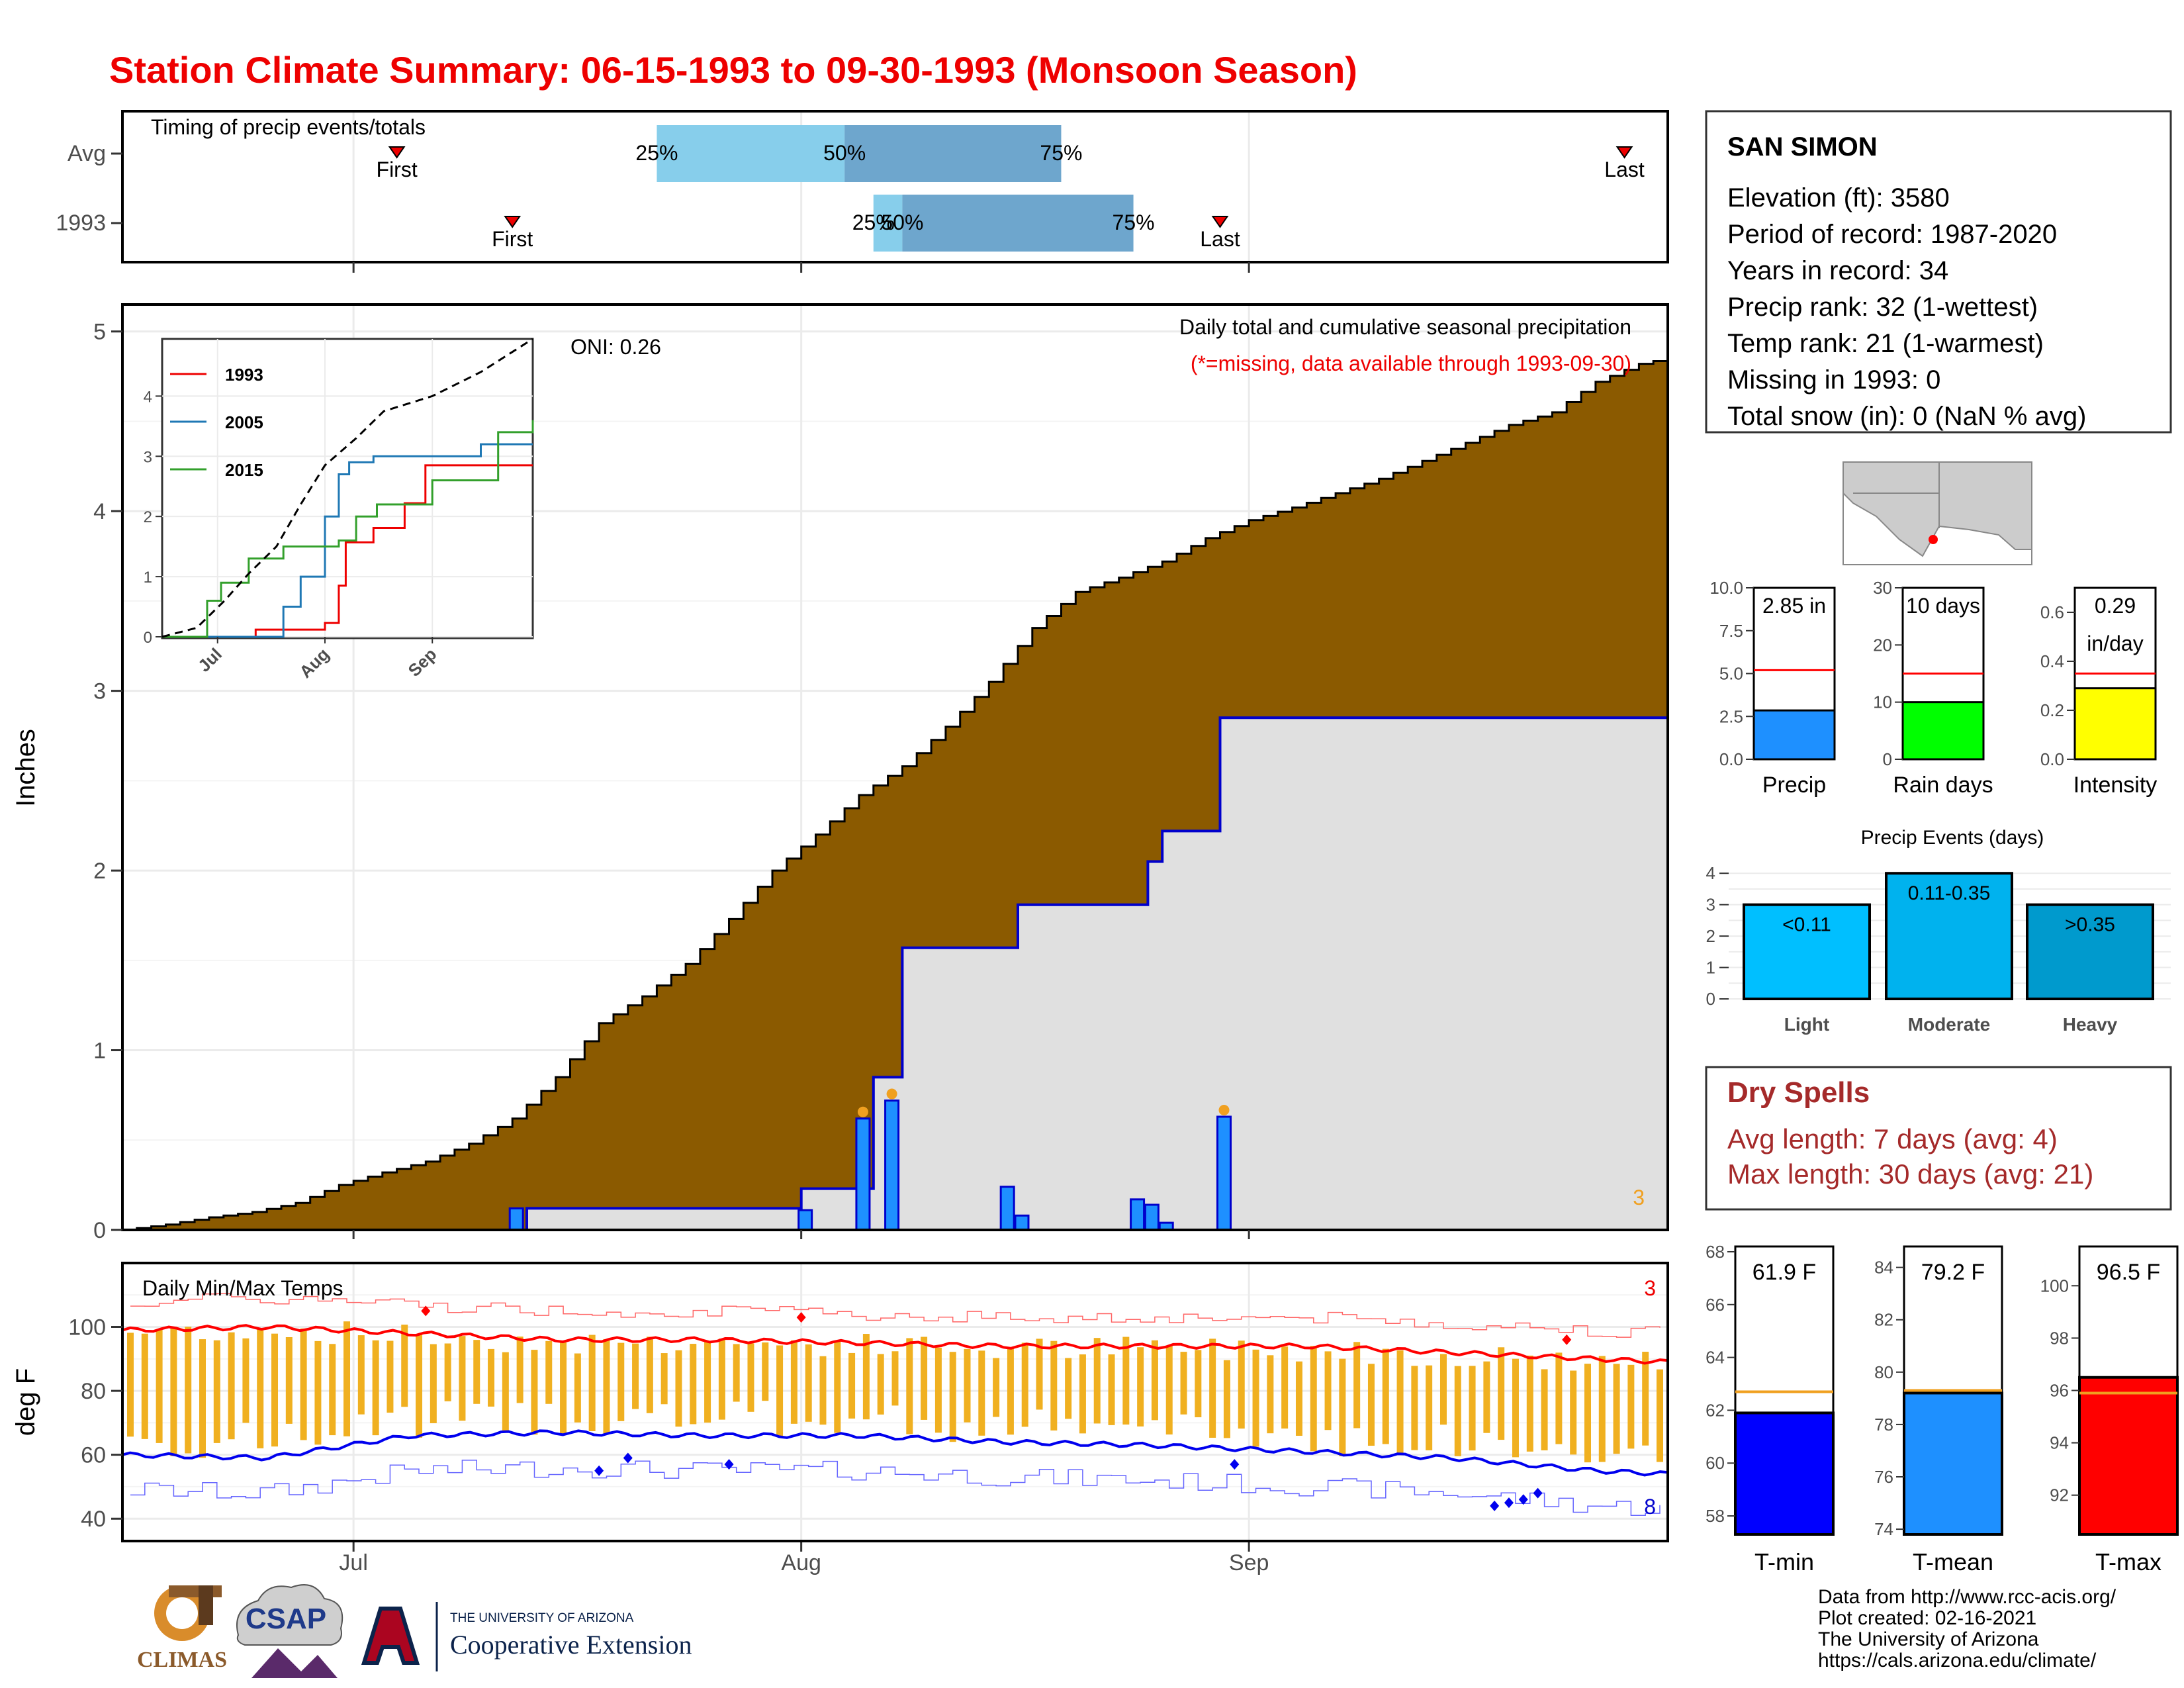 This screenshot has width=2184, height=1688. What do you see at coordinates (289, 1631) in the screenshot?
I see `csap-logo: CSAP` at bounding box center [289, 1631].